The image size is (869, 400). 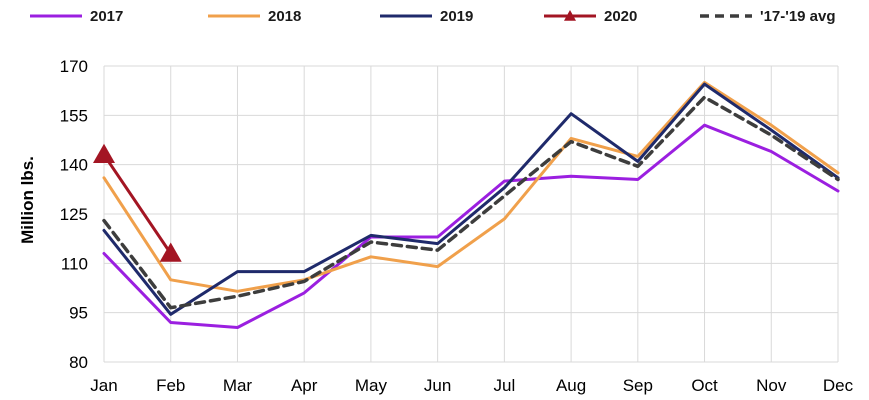 What do you see at coordinates (74, 115) in the screenshot?
I see `y-tick-label-155: 155` at bounding box center [74, 115].